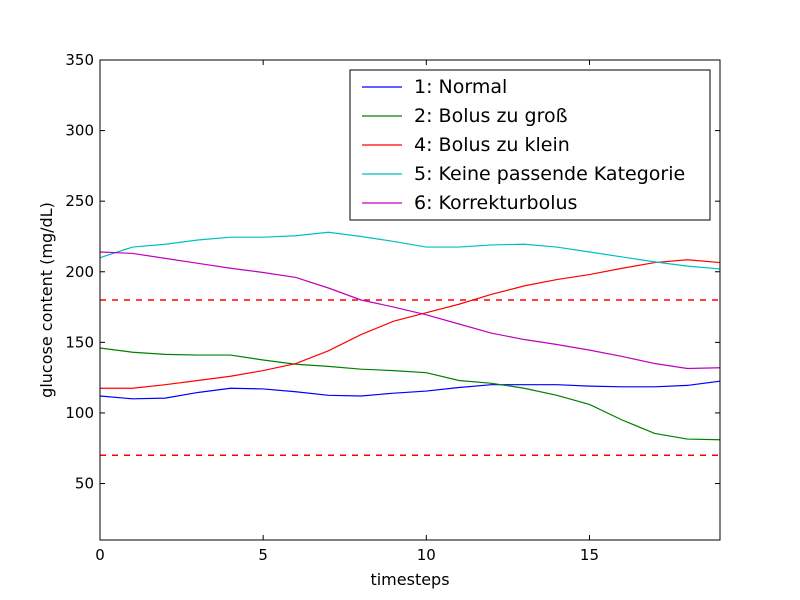 The width and height of the screenshot is (800, 600). I want to click on x-axis-label: timesteps, so click(409, 579).